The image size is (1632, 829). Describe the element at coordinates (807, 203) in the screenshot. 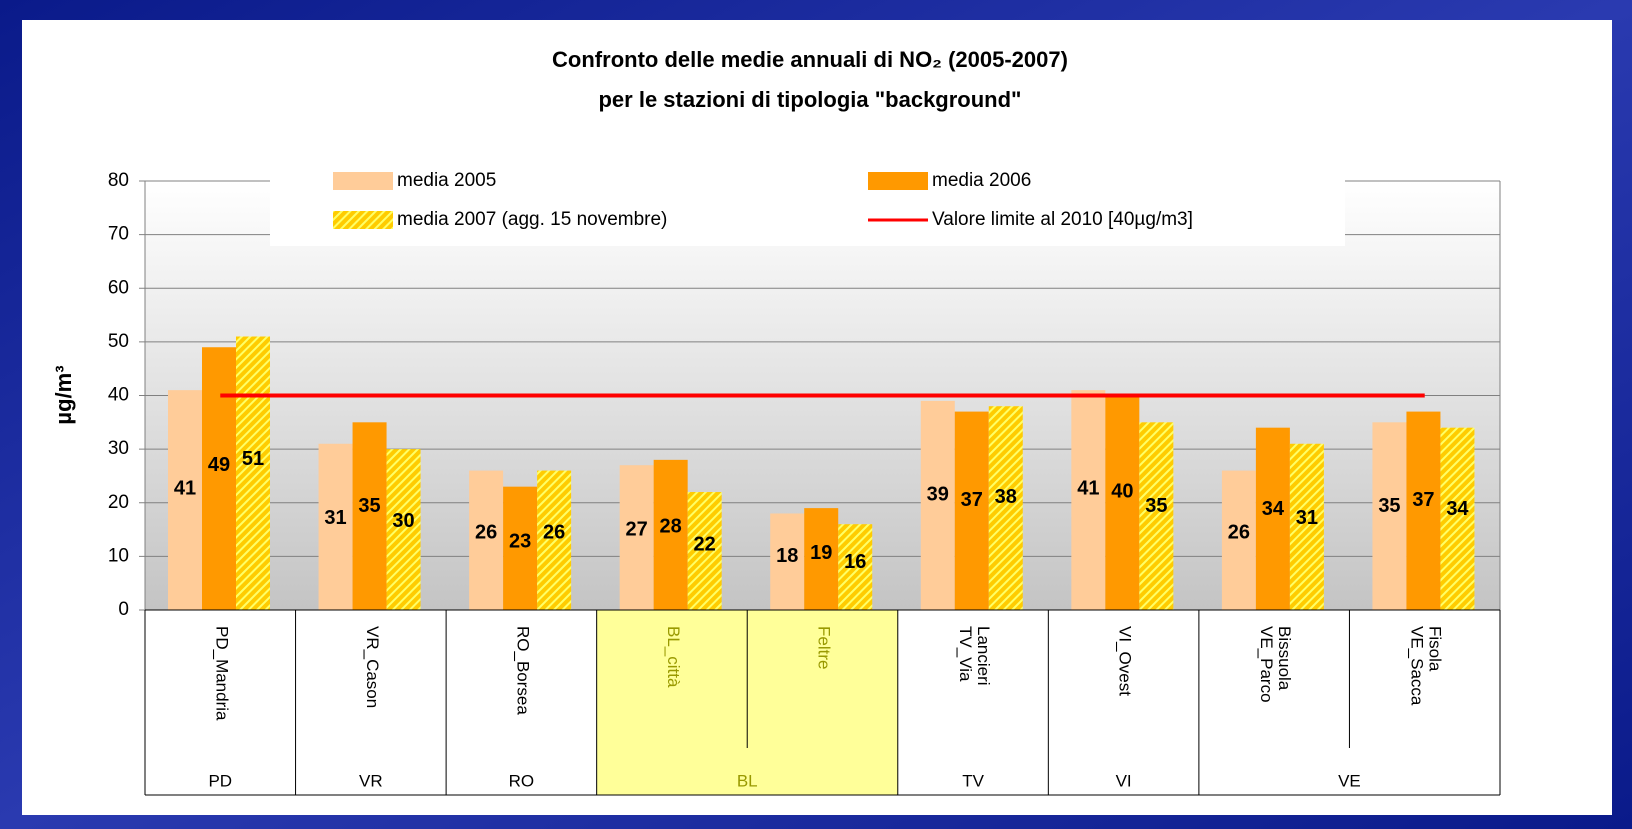

I see `legend-box` at that location.